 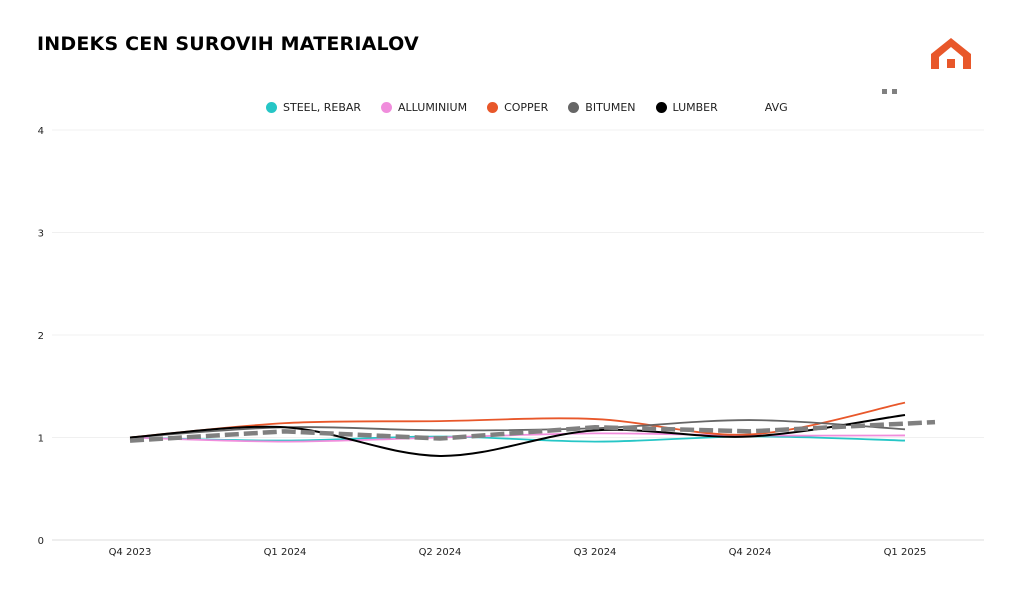 I want to click on legend-label: ALLUMINIUM, so click(x=433, y=107).